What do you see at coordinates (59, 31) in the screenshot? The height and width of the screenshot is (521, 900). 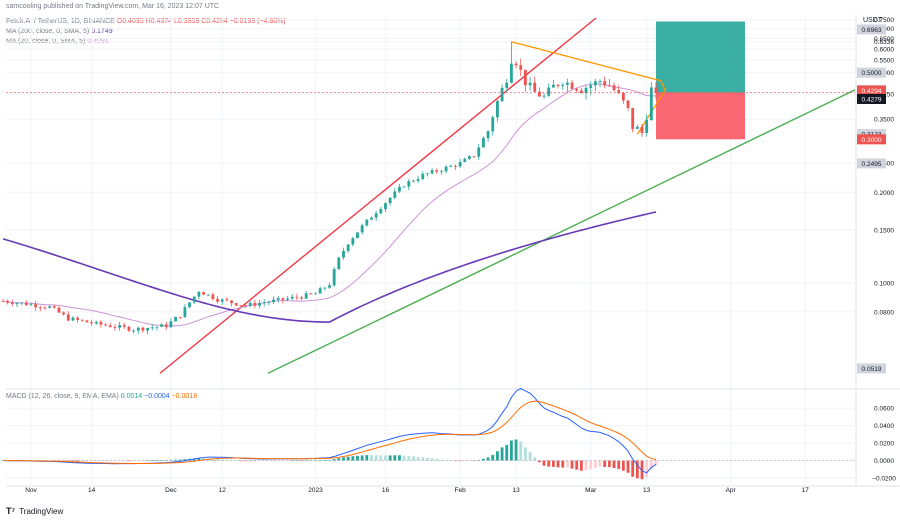 I see `ma200-legend: MA (200, close, 0, SMA, 5) 0.1749` at bounding box center [59, 31].